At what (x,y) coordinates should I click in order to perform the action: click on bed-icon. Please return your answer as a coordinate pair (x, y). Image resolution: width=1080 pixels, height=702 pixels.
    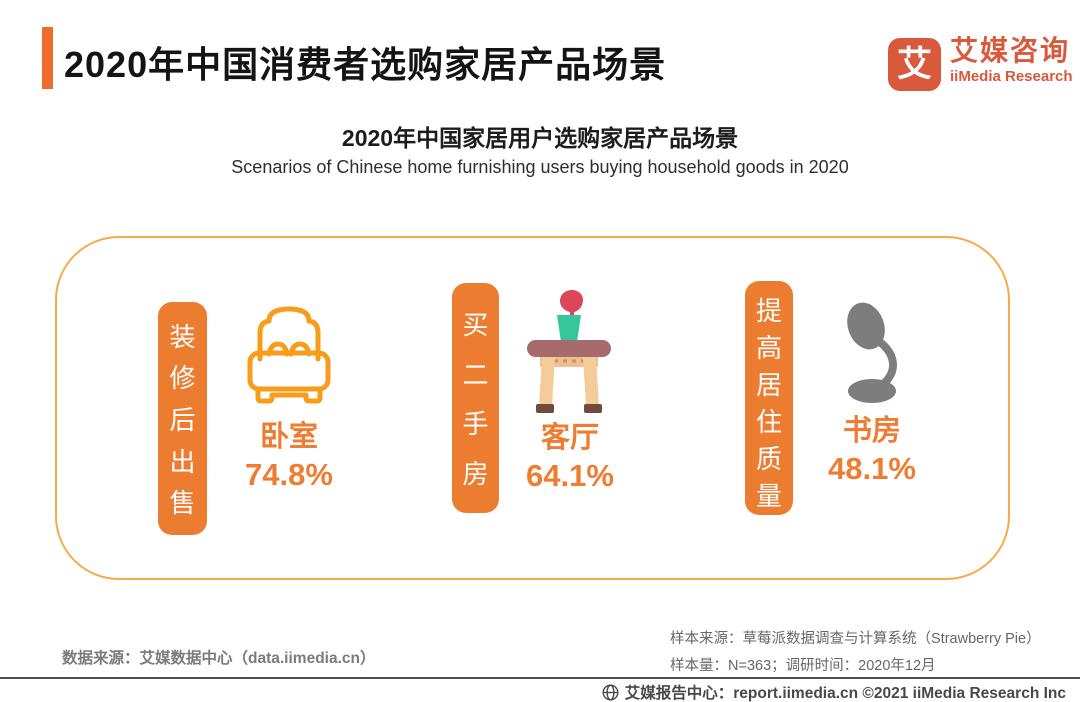
    Looking at the image, I should click on (289, 355).